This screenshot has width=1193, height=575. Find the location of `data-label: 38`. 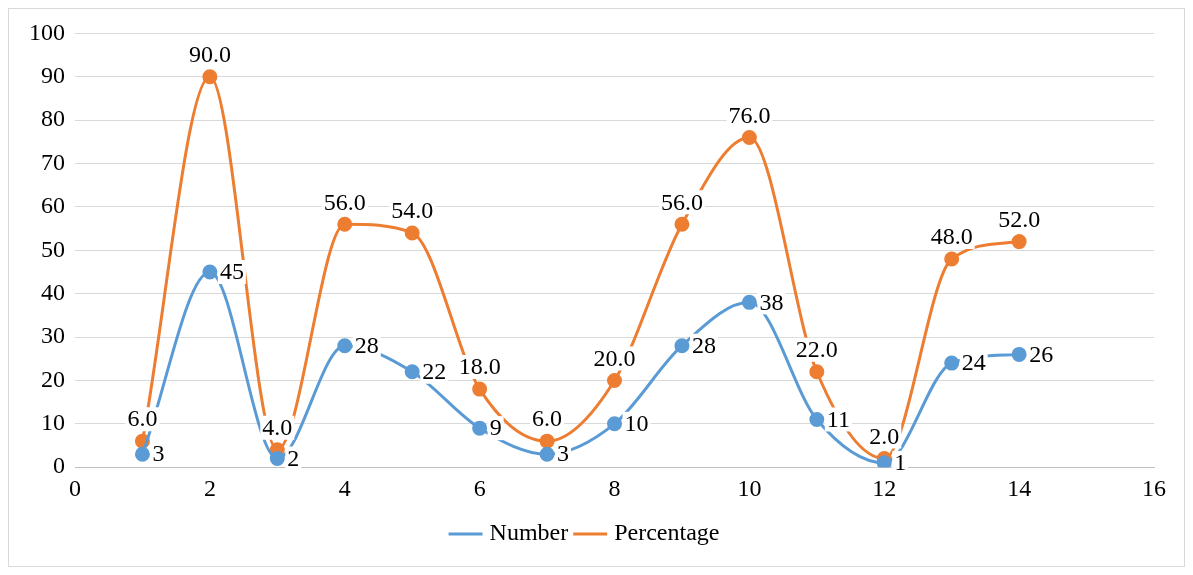

data-label: 38 is located at coordinates (771, 301).